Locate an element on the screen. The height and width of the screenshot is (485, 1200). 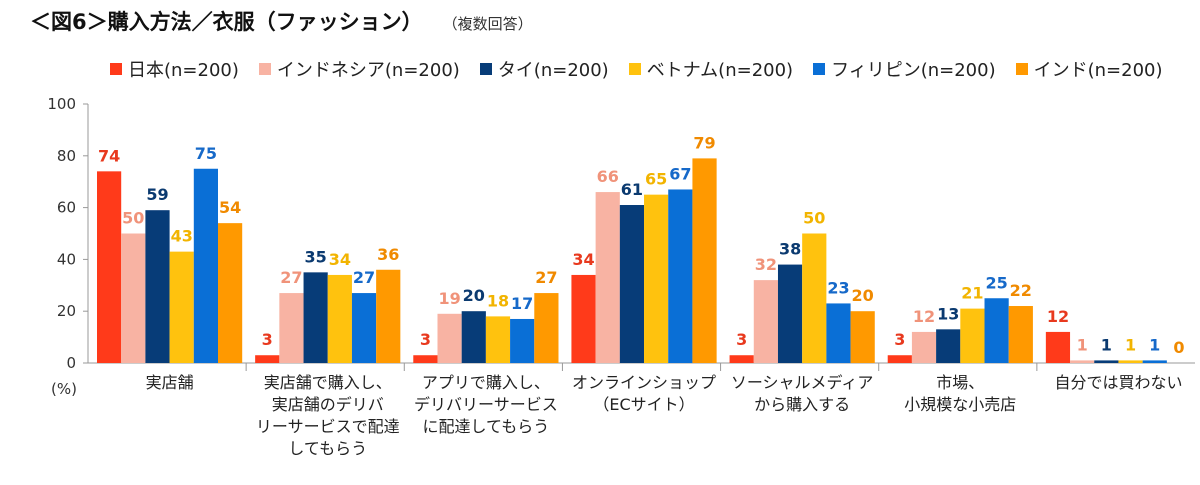
data-label: 22 is located at coordinates (1021, 290).